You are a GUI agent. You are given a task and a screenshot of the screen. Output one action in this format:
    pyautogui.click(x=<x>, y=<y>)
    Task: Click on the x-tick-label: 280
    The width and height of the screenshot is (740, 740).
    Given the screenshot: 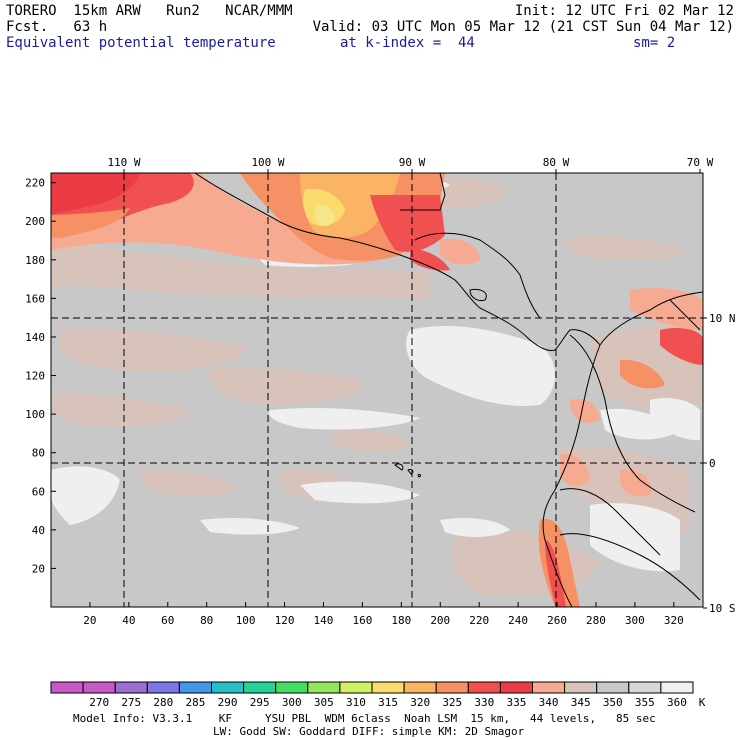 What is the action you would take?
    pyautogui.click(x=596, y=620)
    